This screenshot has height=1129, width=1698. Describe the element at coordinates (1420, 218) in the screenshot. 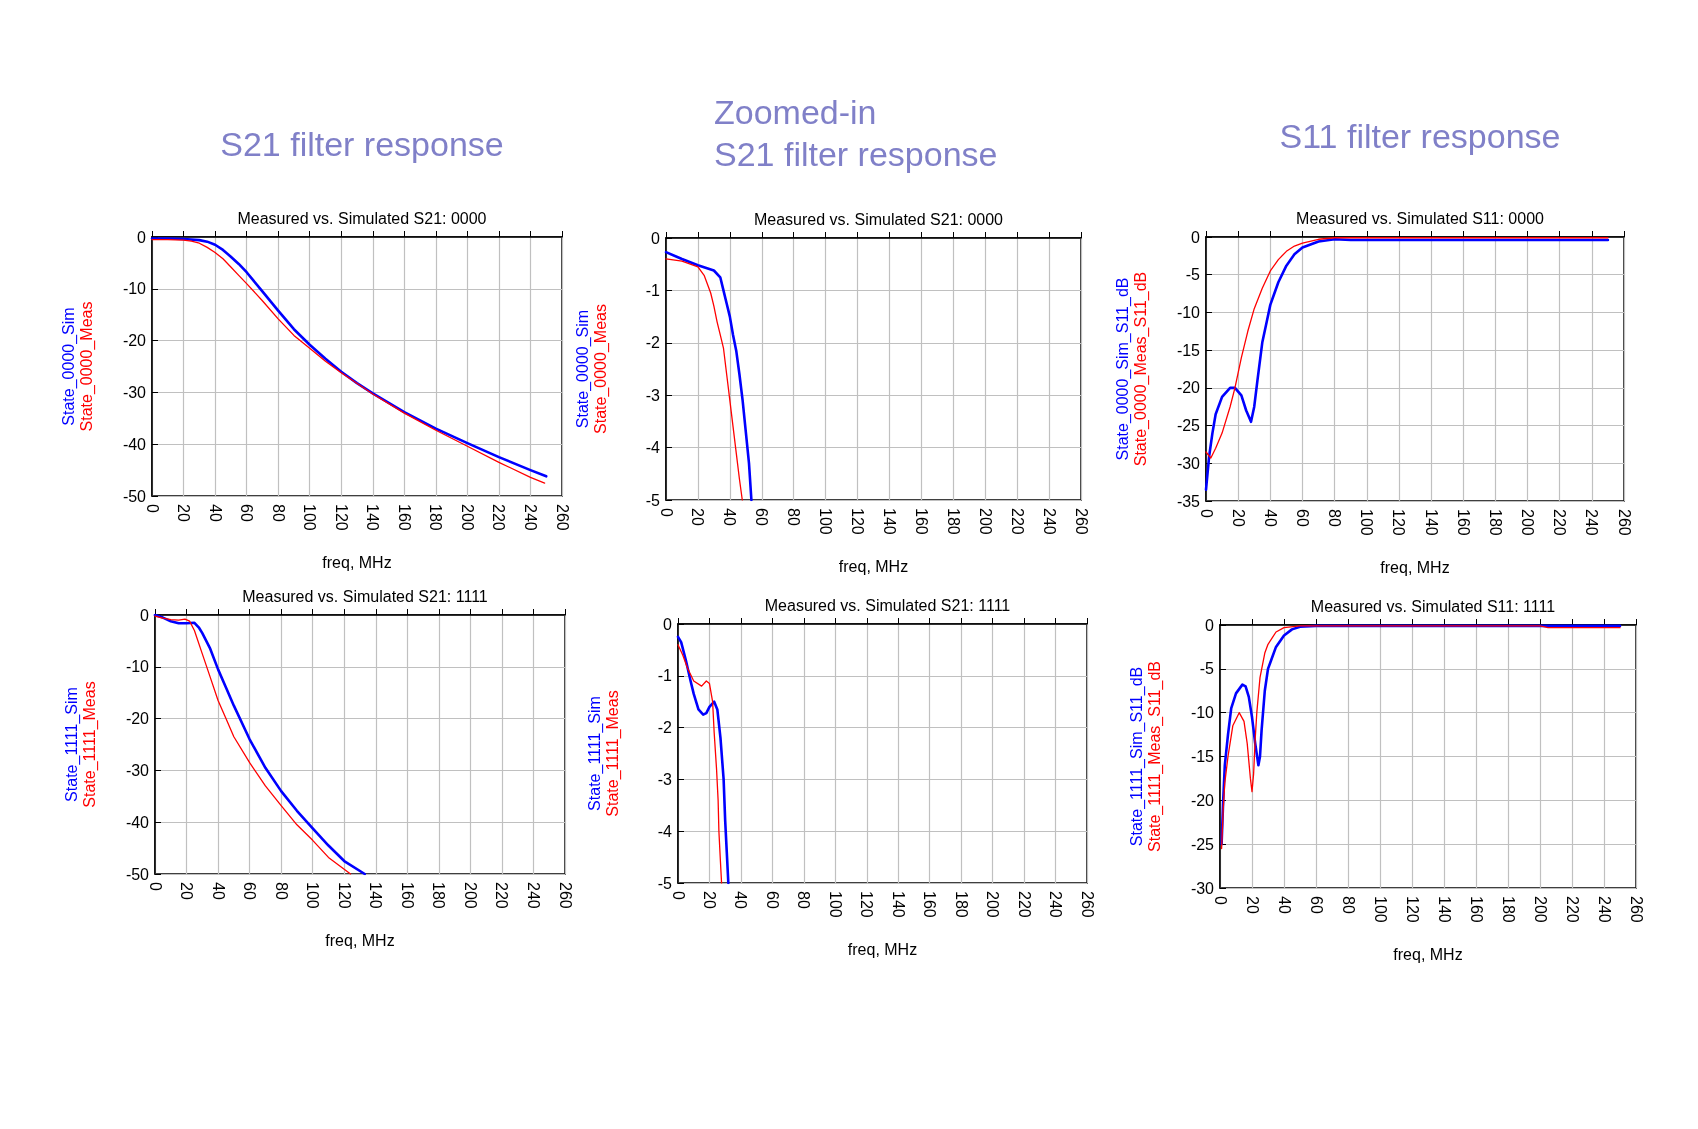

I see `chart-subtitle: Measured vs. Simulated S11: 0000` at that location.